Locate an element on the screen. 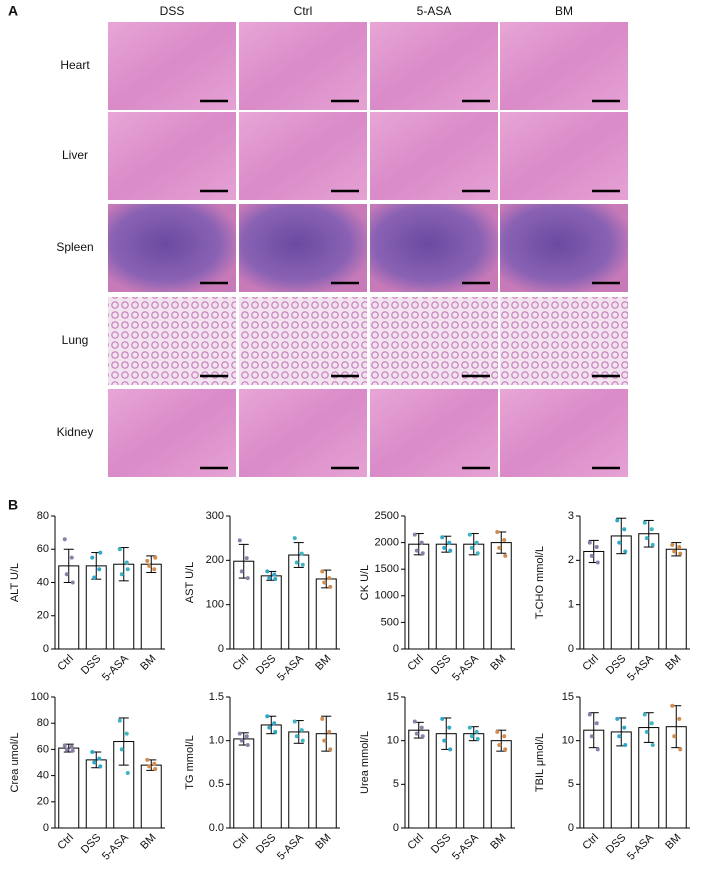 This screenshot has width=708, height=871. y-tick-label: 1 is located at coordinates (571, 605).